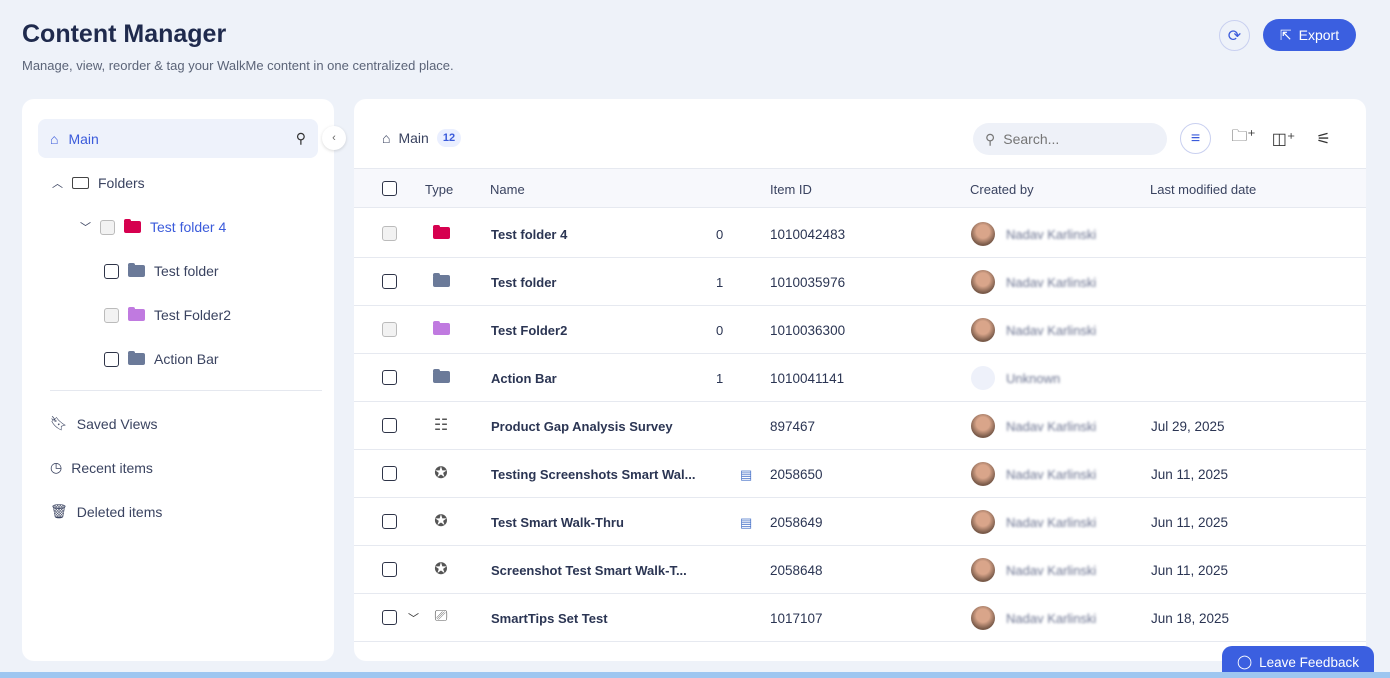 This screenshot has width=1390, height=678. Describe the element at coordinates (54, 138) in the screenshot. I see `home-icon: ⌂` at that location.